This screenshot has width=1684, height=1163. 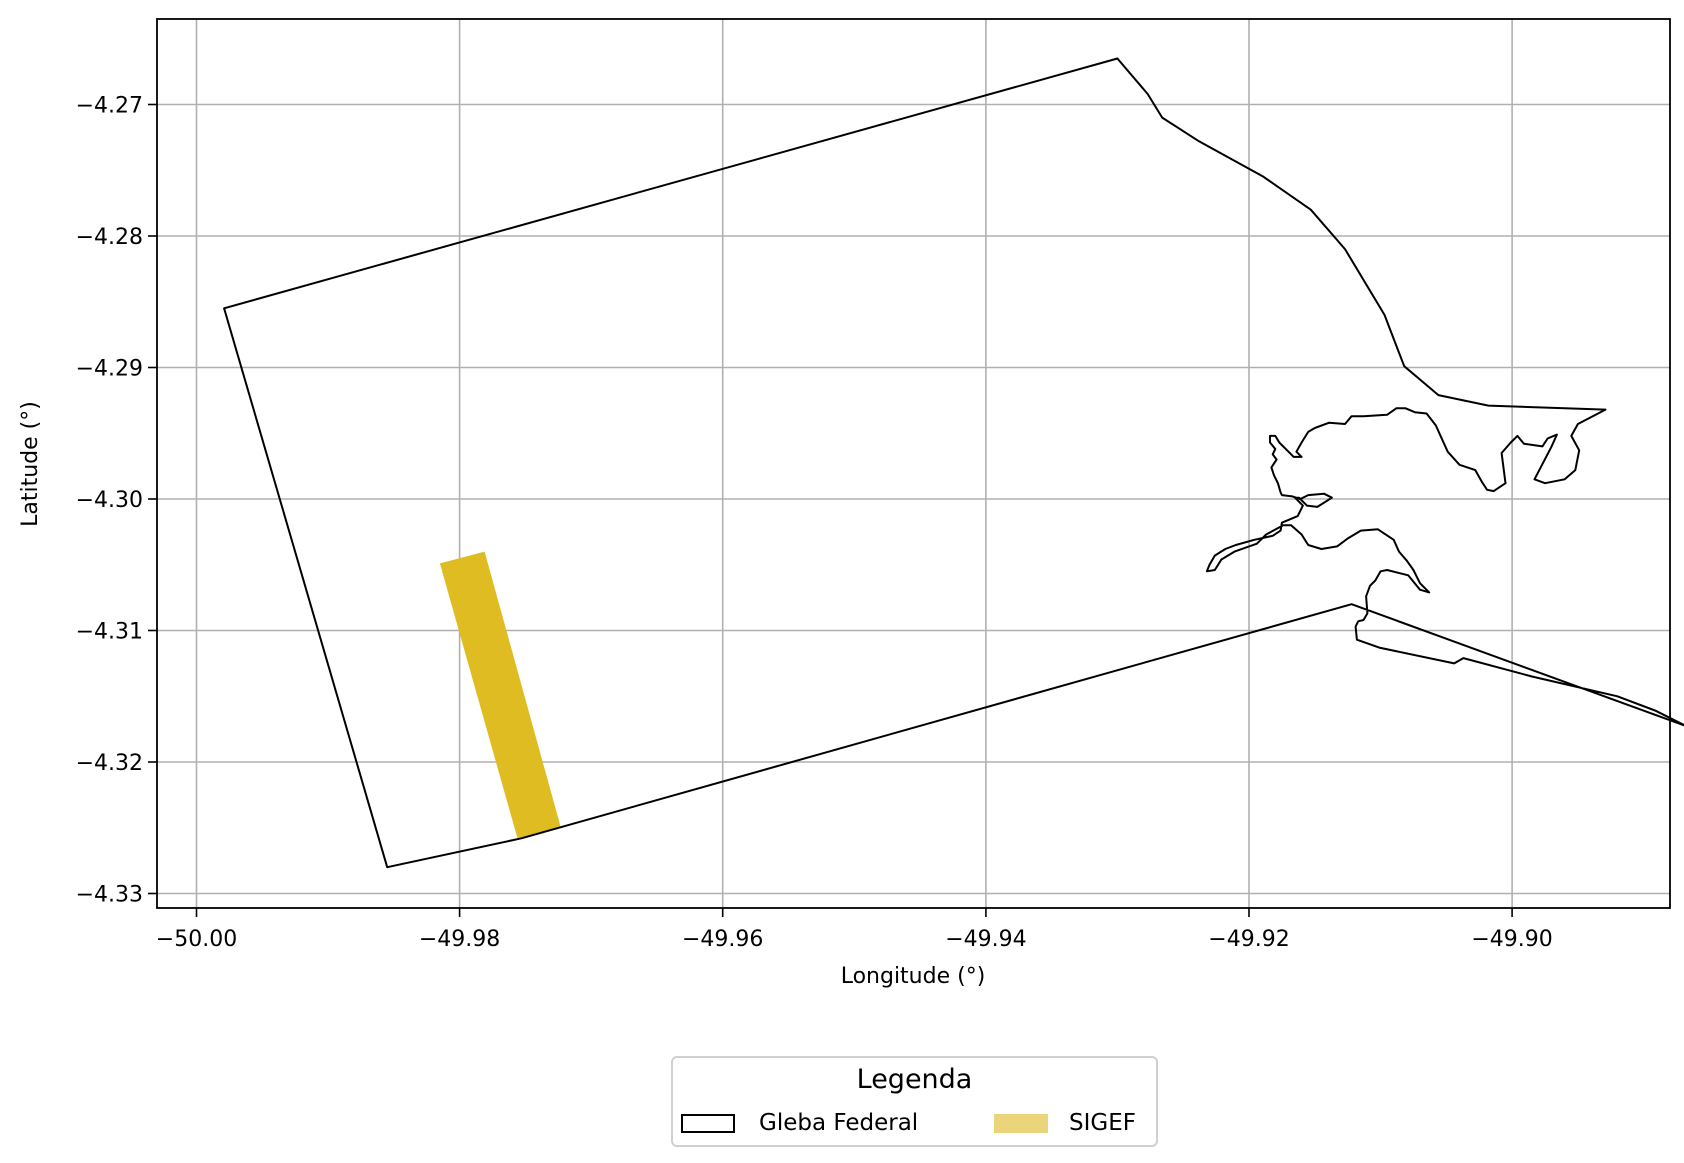 What do you see at coordinates (1102, 1123) in the screenshot?
I see `legend-label-sigef: SIGEF` at bounding box center [1102, 1123].